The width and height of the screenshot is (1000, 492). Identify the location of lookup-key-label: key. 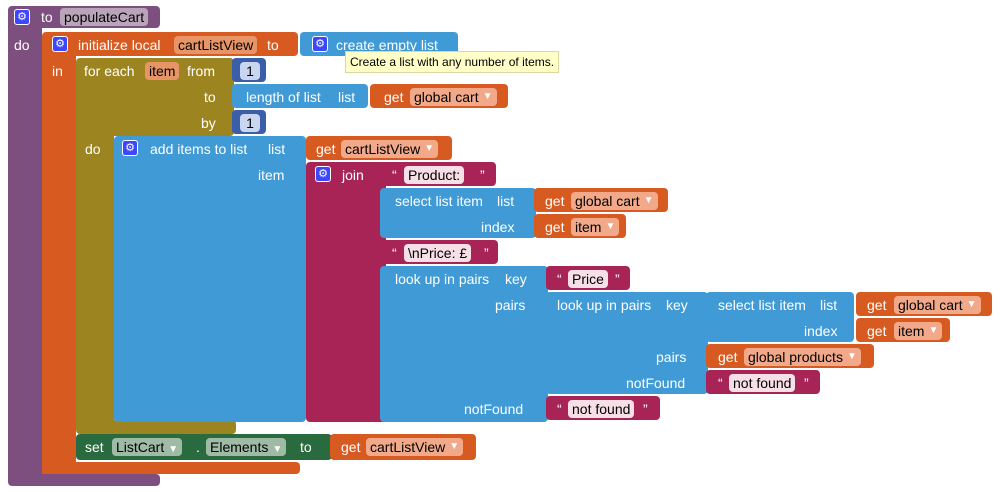
(516, 279).